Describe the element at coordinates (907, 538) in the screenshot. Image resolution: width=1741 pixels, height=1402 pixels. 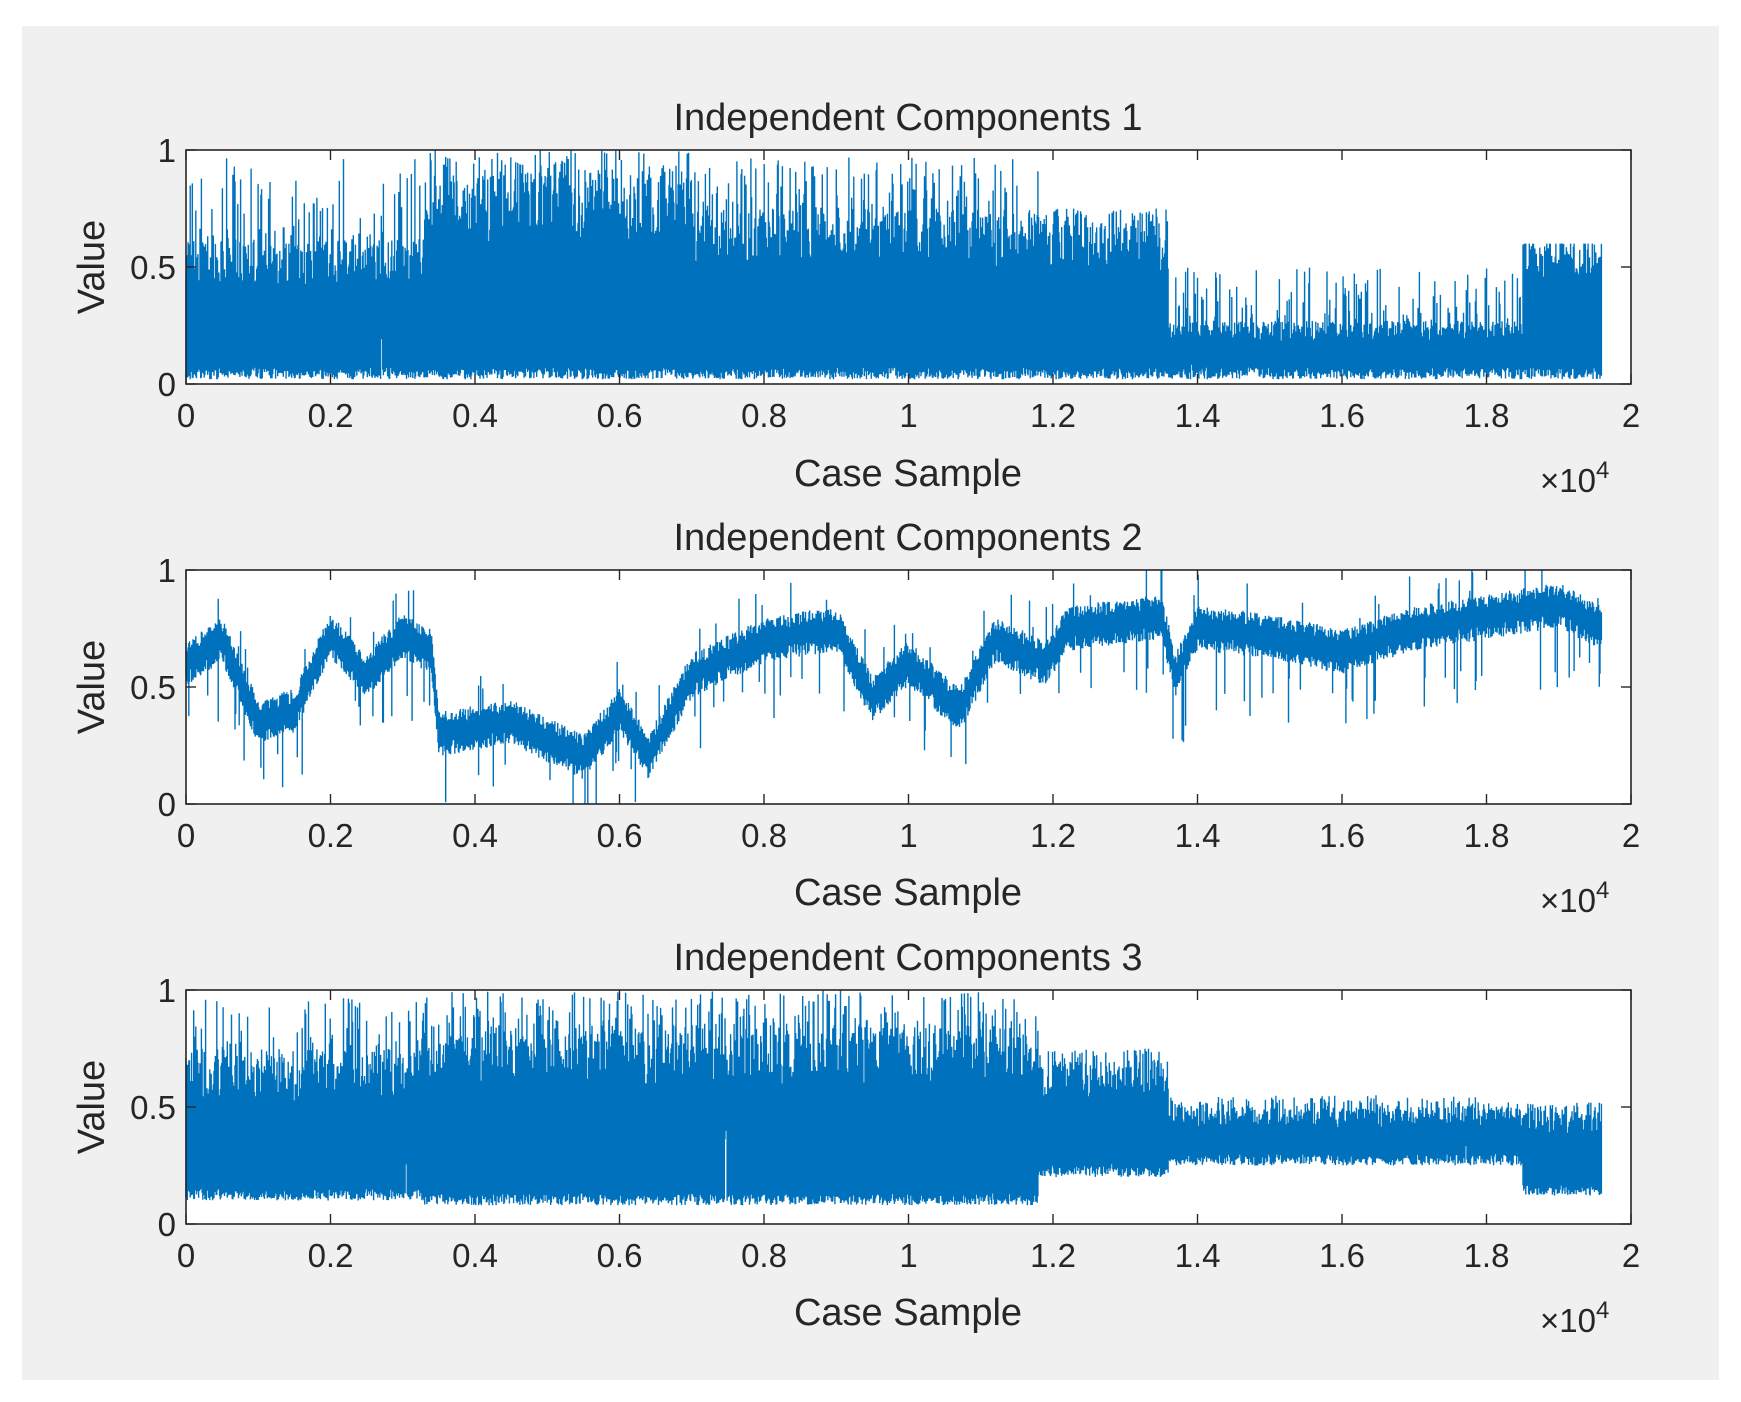
I see `chart-title: Independent Components 2` at that location.